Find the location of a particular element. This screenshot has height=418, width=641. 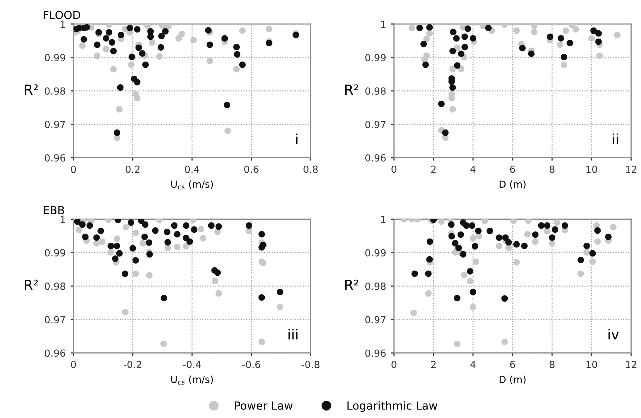

x-tick-label: 8 is located at coordinates (552, 170).